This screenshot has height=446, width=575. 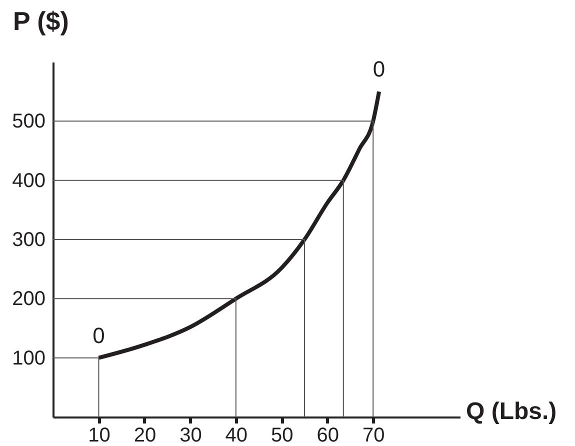 I want to click on x-tick-label: 20, so click(x=145, y=435).